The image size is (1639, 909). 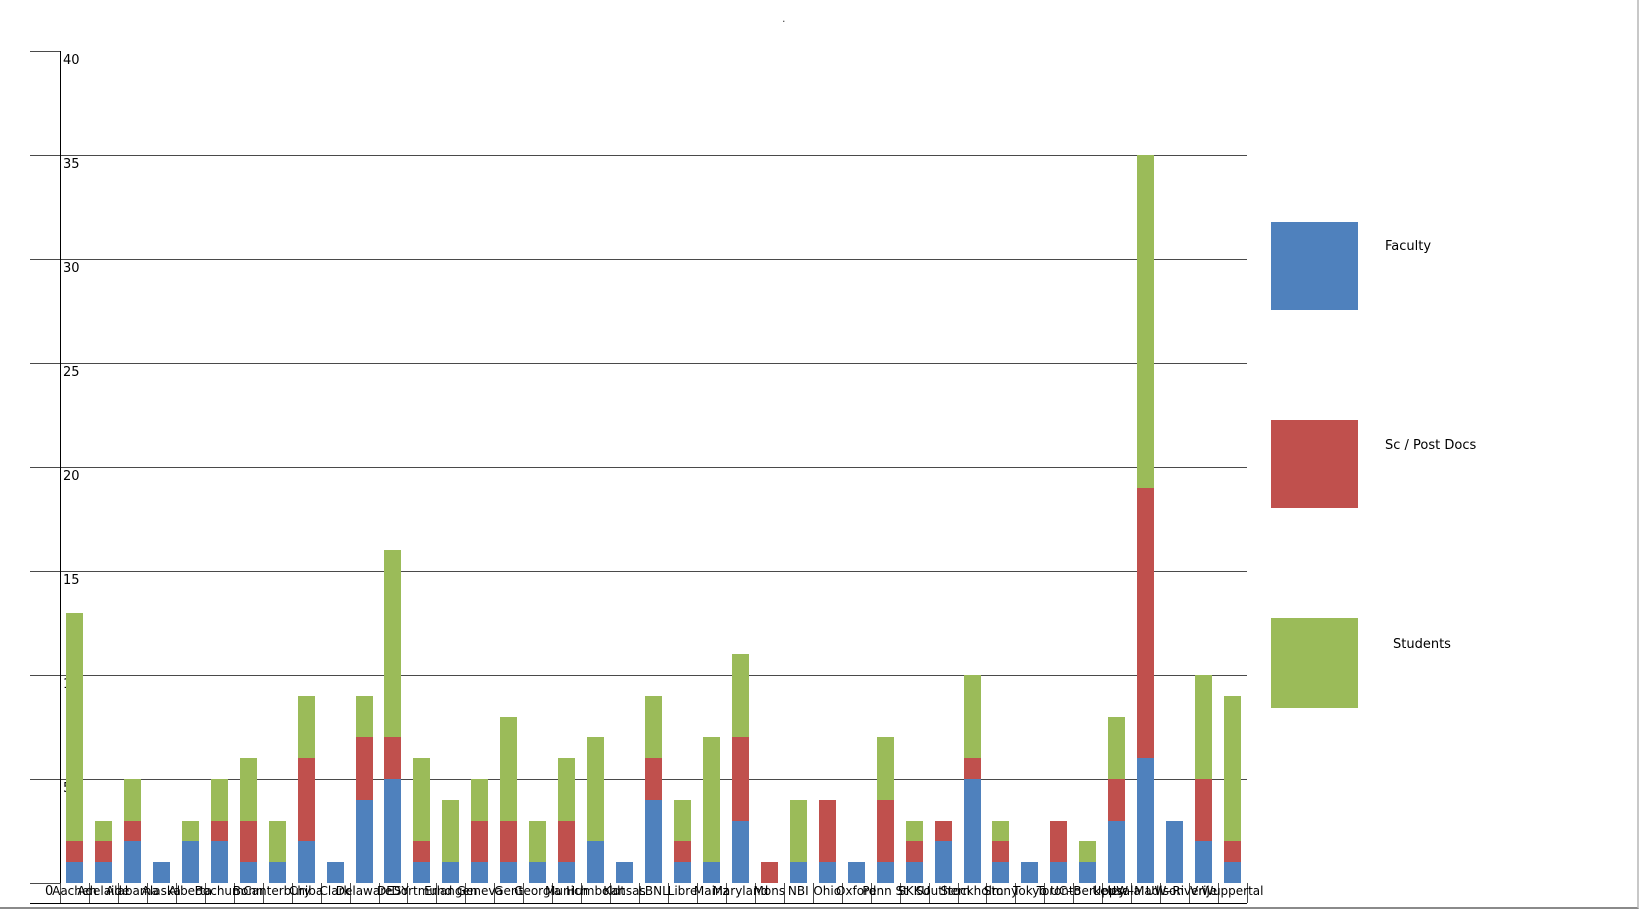 What do you see at coordinates (769, 872) in the screenshot?
I see `bar-segment-postdocs-Mons` at bounding box center [769, 872].